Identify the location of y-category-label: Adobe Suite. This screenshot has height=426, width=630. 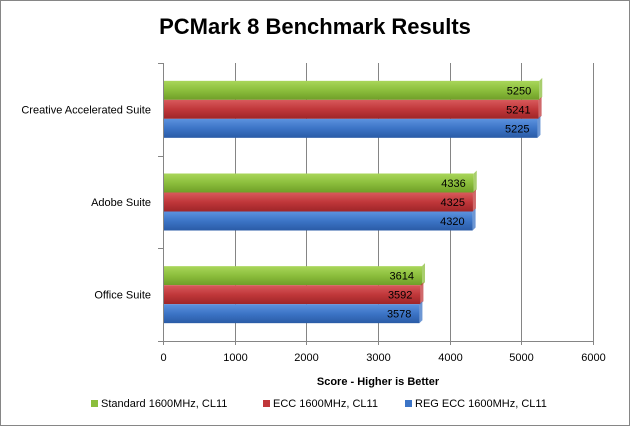
(121, 203).